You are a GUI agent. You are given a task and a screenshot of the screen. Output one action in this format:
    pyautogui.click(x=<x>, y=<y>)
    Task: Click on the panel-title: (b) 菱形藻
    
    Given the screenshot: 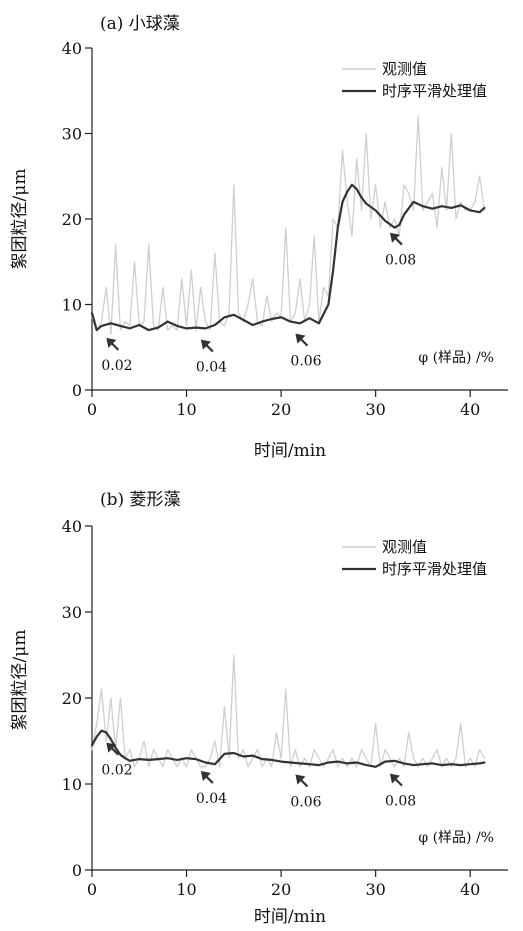 What is the action you would take?
    pyautogui.click(x=140, y=500)
    